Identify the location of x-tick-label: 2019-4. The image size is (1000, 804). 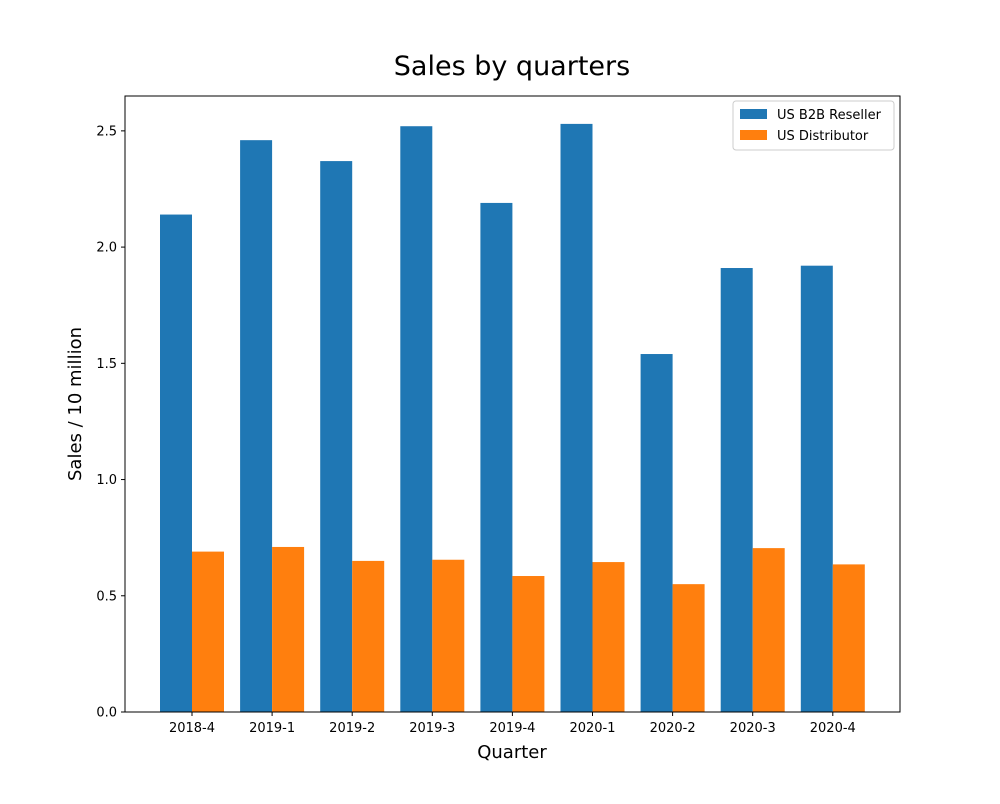
(512, 728).